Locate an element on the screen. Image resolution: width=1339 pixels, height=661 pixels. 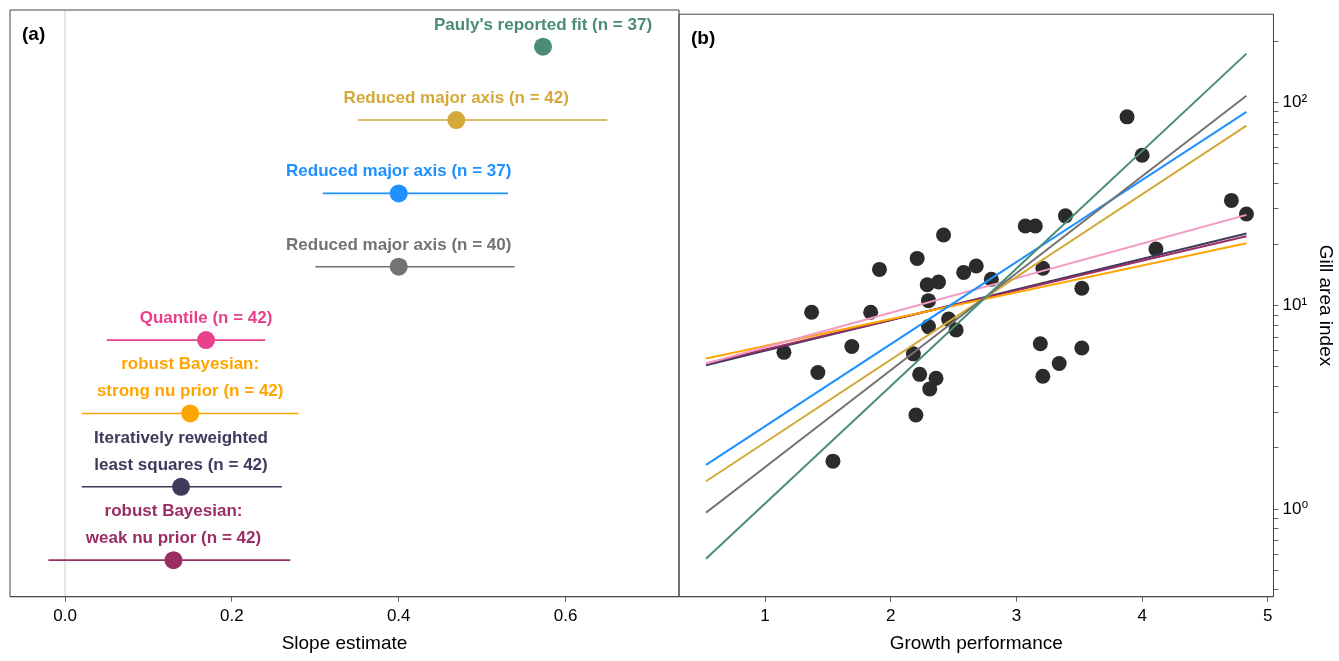
y-tick-label: Pauly's reported fit (n = 37) is located at coordinates (543, 24).